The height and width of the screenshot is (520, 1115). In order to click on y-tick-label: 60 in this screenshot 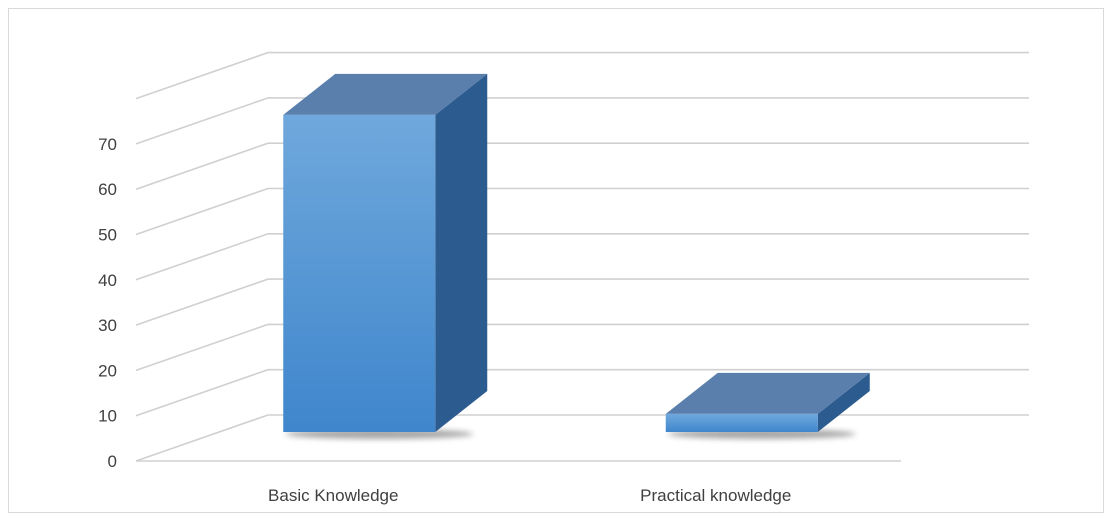, I will do `click(107, 189)`.